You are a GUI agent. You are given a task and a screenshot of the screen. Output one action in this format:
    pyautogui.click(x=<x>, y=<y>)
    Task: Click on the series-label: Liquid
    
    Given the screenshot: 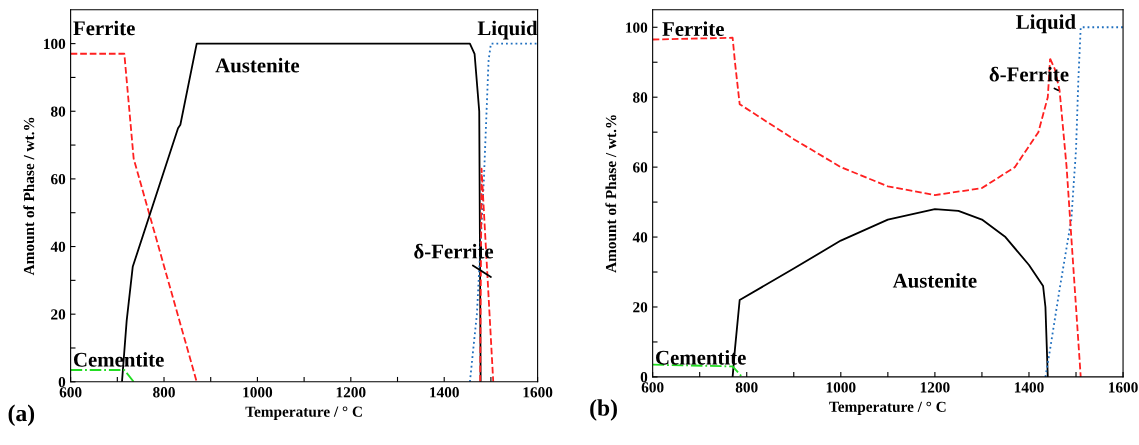 What is the action you would take?
    pyautogui.click(x=1046, y=24)
    